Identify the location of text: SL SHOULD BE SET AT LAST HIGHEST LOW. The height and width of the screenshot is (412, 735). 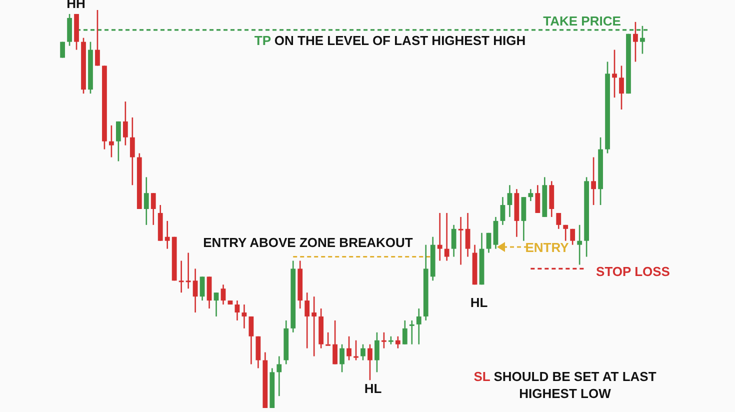
(565, 385).